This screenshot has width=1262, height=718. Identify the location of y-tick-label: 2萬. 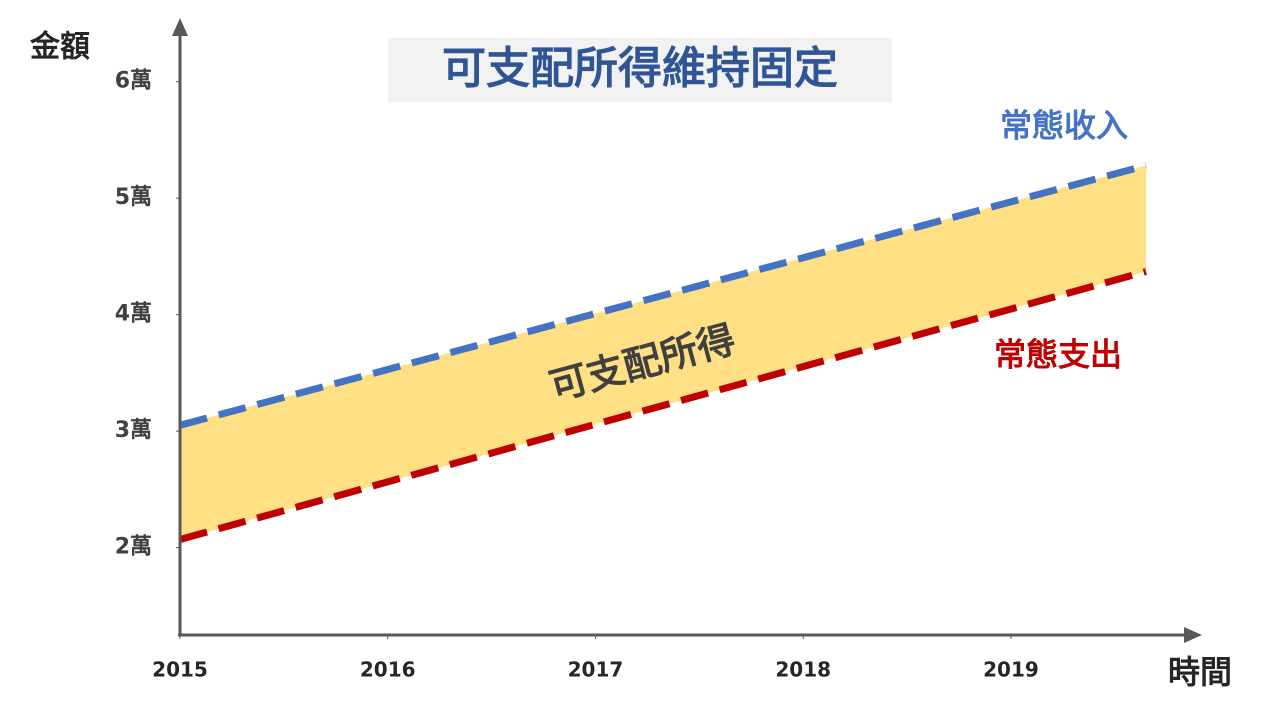
(133, 547).